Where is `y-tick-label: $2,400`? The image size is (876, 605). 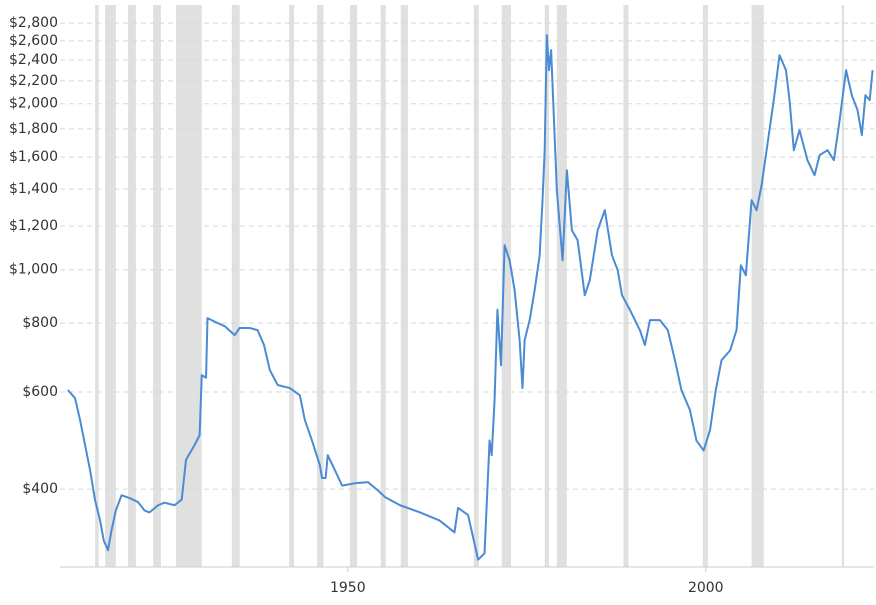 y-tick-label: $2,400 is located at coordinates (33, 60).